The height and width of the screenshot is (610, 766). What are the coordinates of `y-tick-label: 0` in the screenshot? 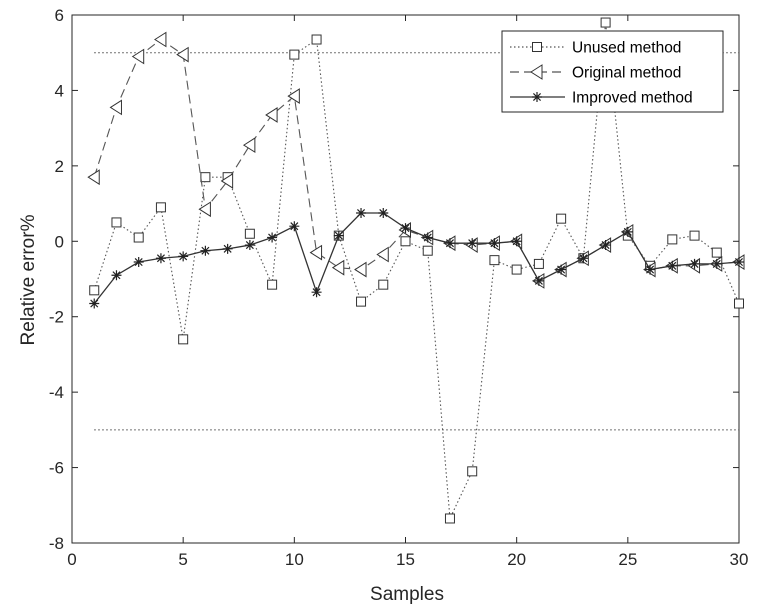 It's located at (59, 241).